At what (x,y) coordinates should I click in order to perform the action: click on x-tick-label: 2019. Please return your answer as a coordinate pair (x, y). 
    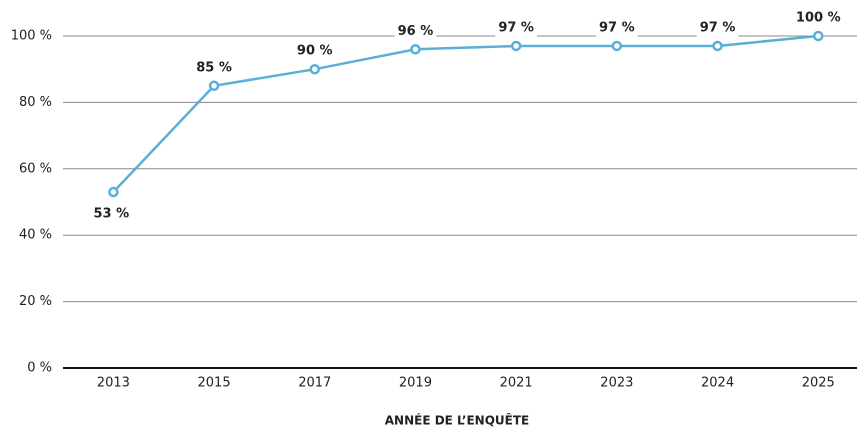
    Looking at the image, I should click on (415, 383).